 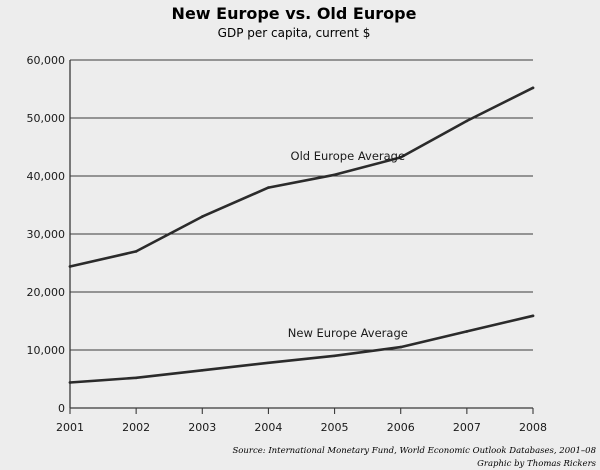 I want to click on y-tick-label: 30,000, so click(x=46, y=234).